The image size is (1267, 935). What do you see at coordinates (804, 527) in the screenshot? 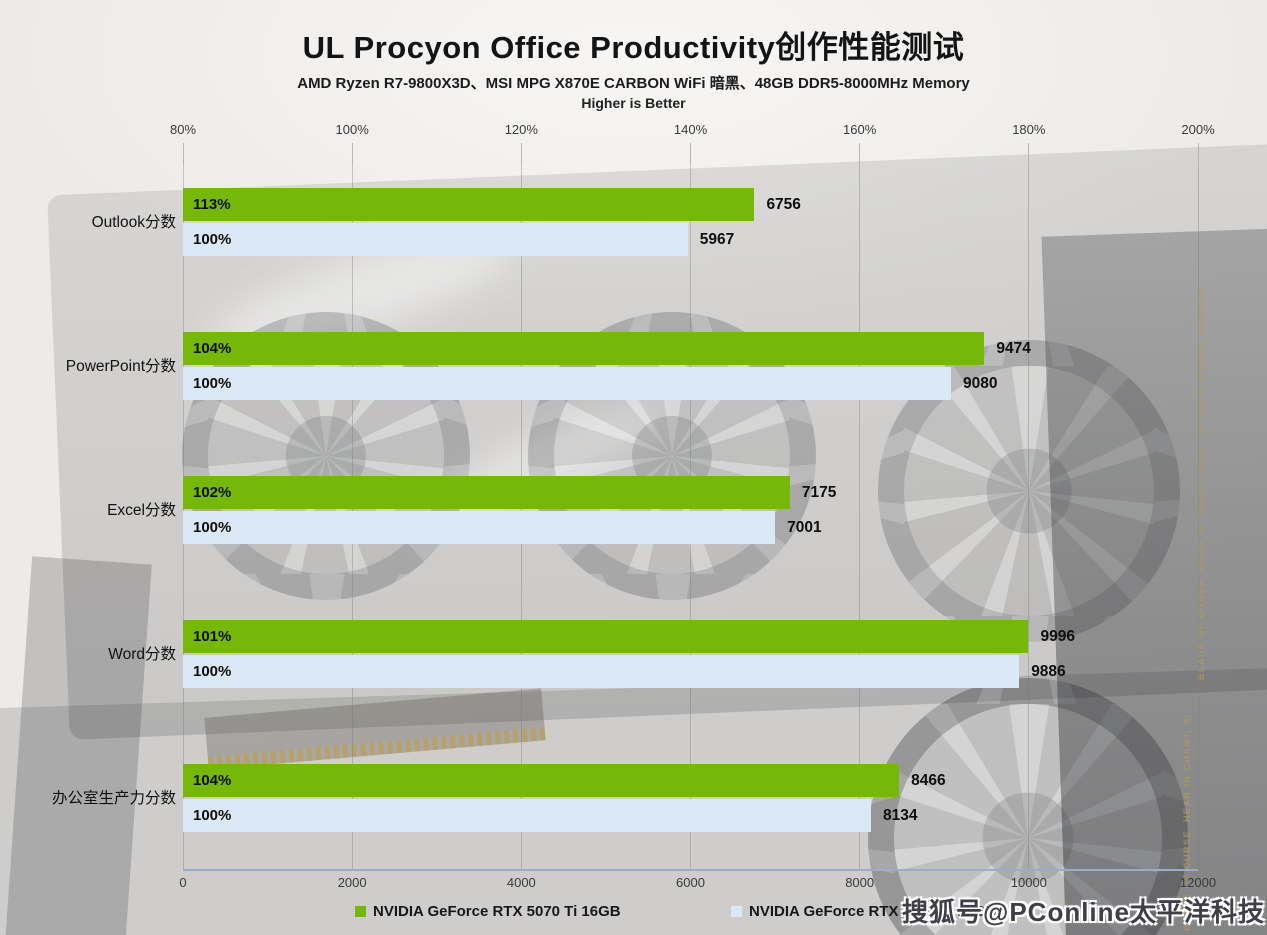
I see `value-label: 7001` at bounding box center [804, 527].